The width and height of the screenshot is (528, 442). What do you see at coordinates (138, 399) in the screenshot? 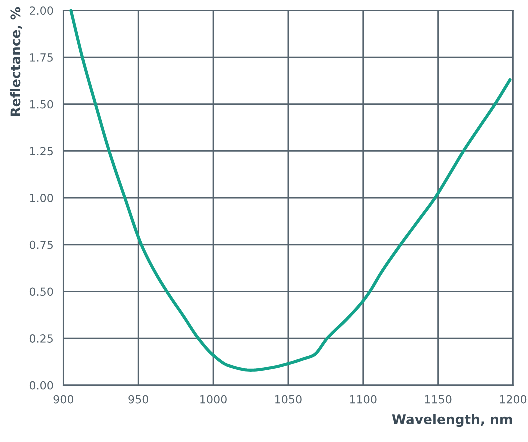
I see `x-tick-label: 950` at bounding box center [138, 399].